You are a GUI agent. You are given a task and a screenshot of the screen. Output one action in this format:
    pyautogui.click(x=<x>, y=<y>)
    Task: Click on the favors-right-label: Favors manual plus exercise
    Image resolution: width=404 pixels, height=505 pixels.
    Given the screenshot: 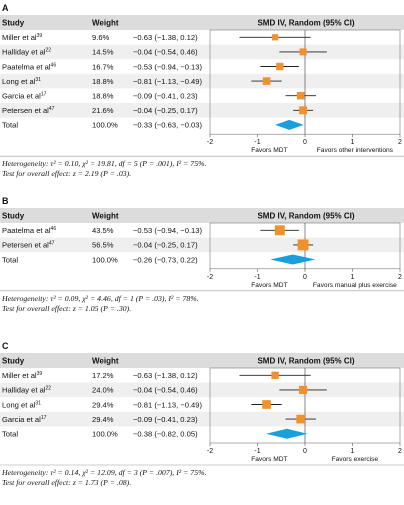 What is the action you would take?
    pyautogui.click(x=355, y=285)
    